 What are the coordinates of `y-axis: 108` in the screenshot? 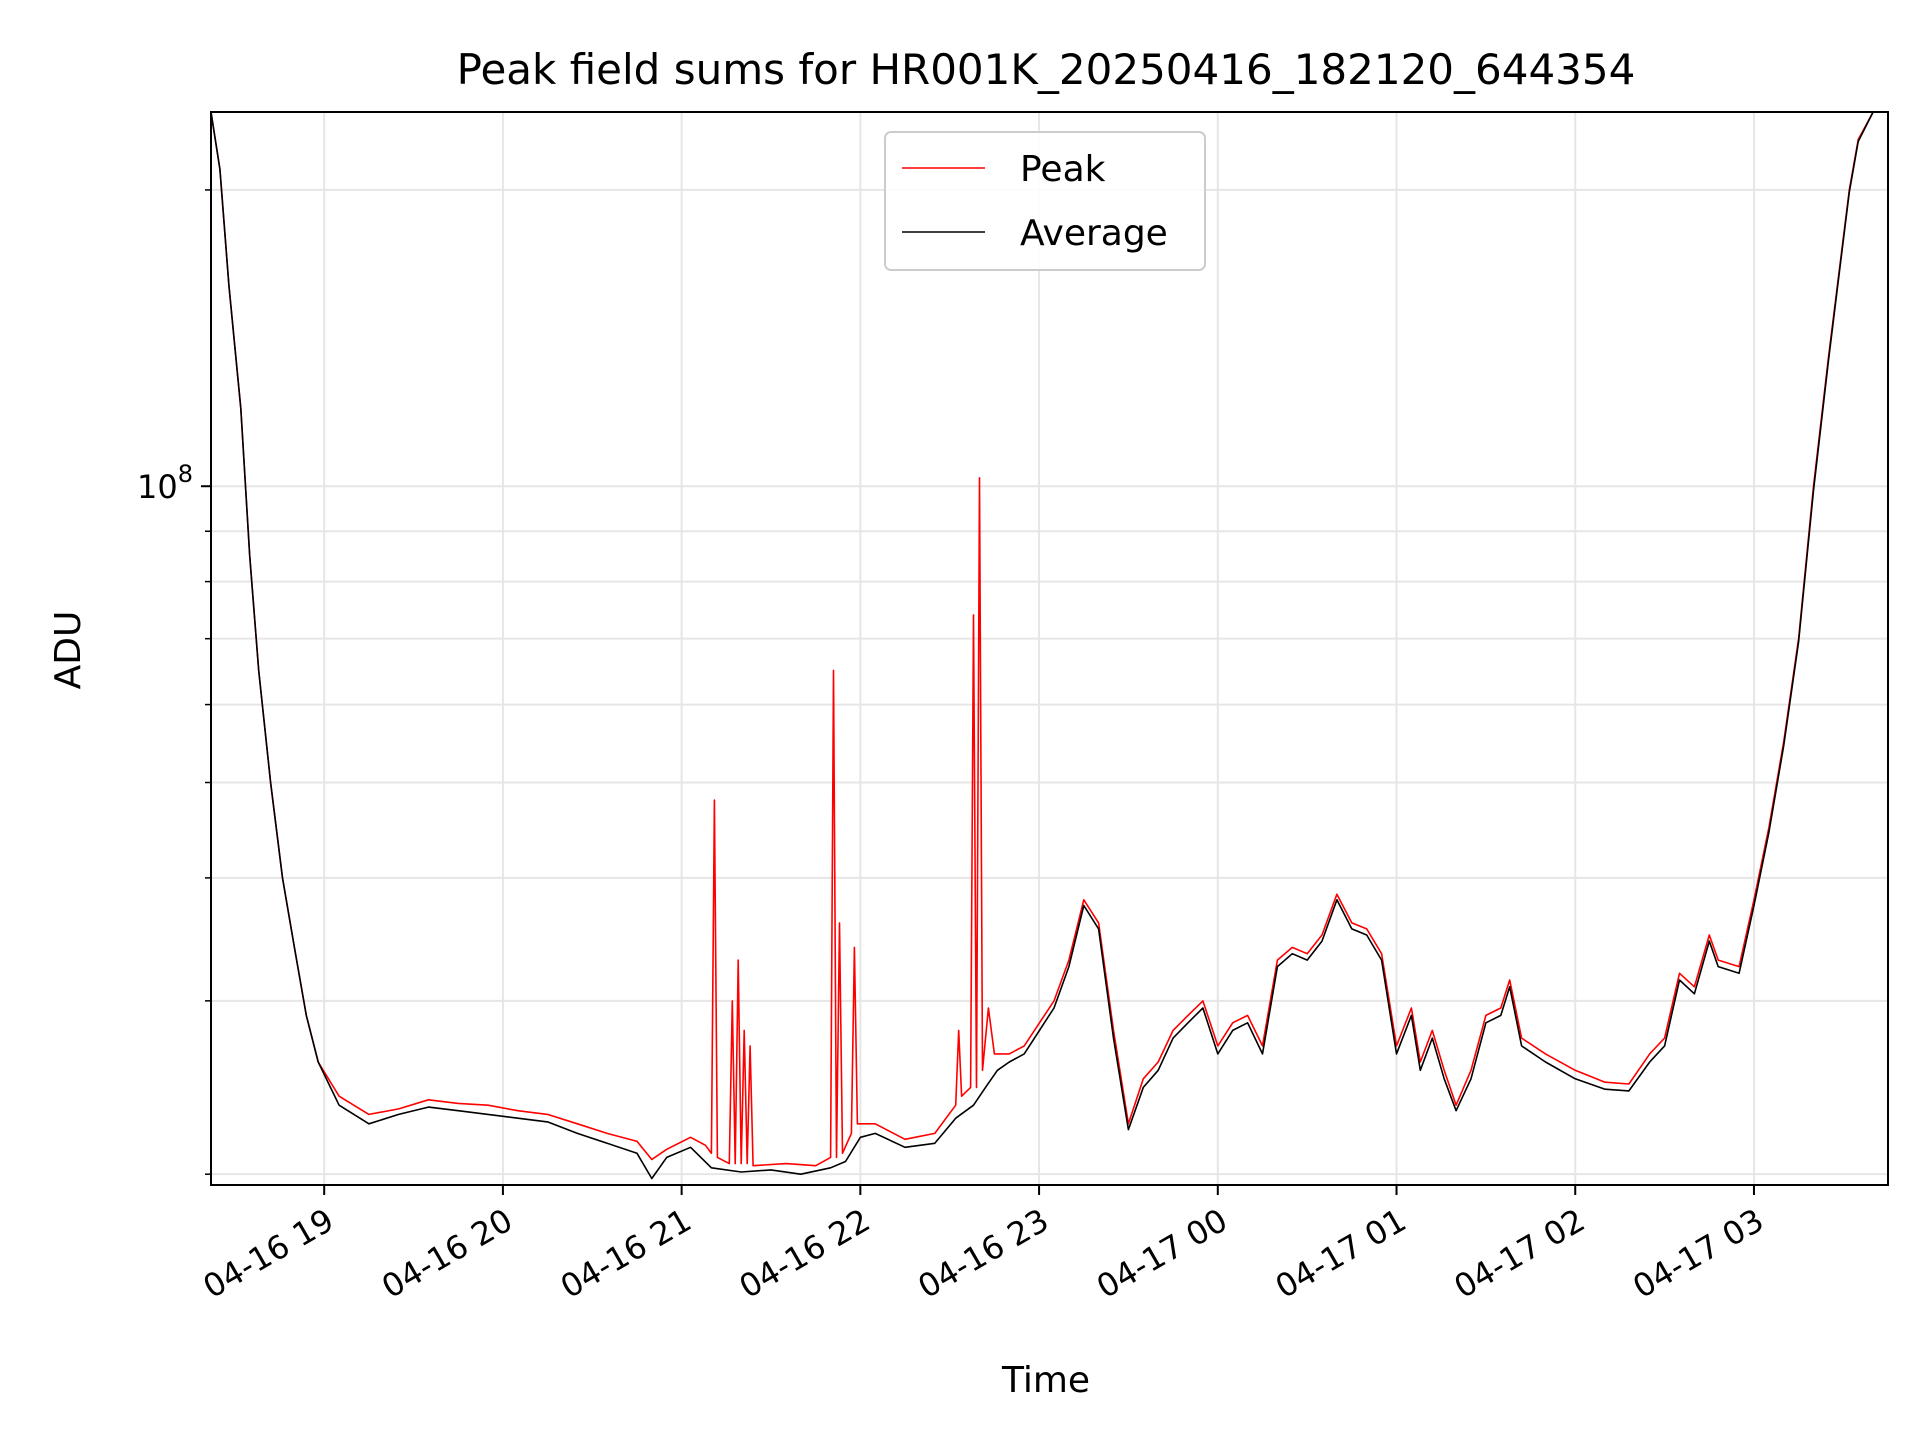 It's located at (174, 682).